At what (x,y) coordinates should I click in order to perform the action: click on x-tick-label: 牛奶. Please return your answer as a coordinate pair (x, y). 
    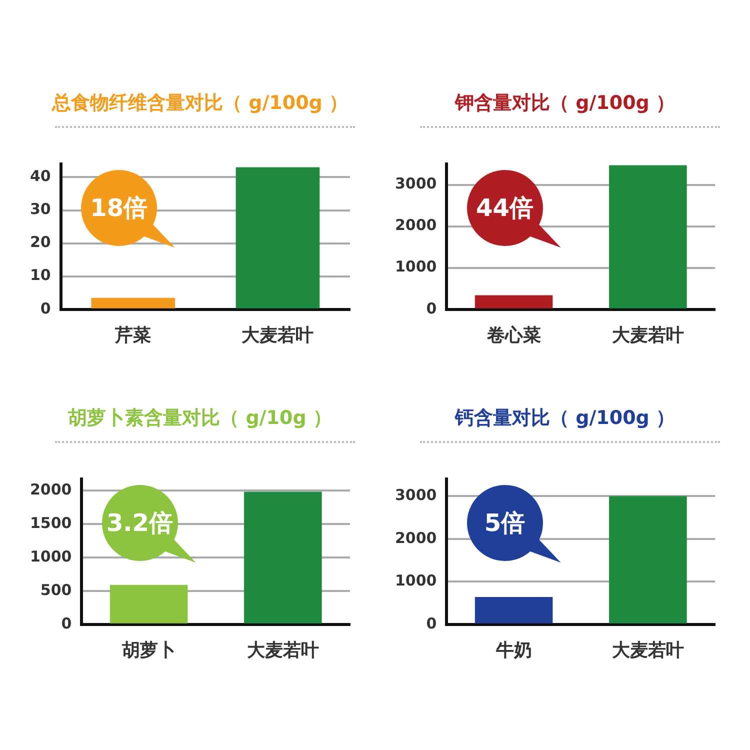
    Looking at the image, I should click on (513, 650).